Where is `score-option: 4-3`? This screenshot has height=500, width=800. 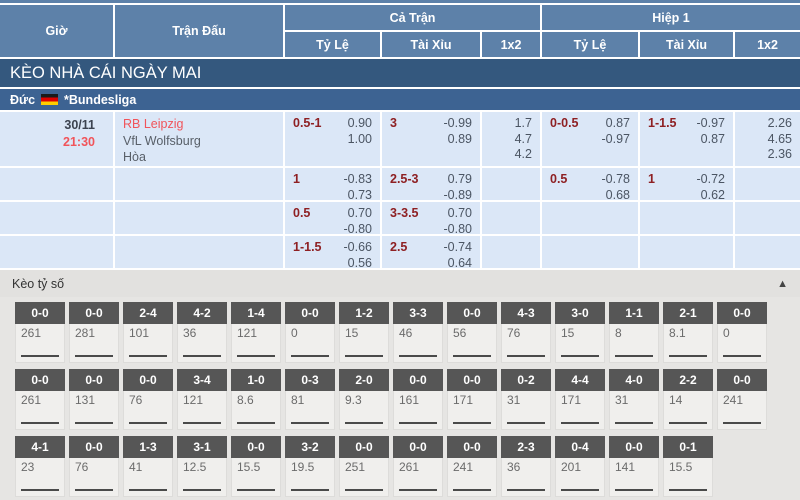
score-option: 4-3 is located at coordinates (526, 313).